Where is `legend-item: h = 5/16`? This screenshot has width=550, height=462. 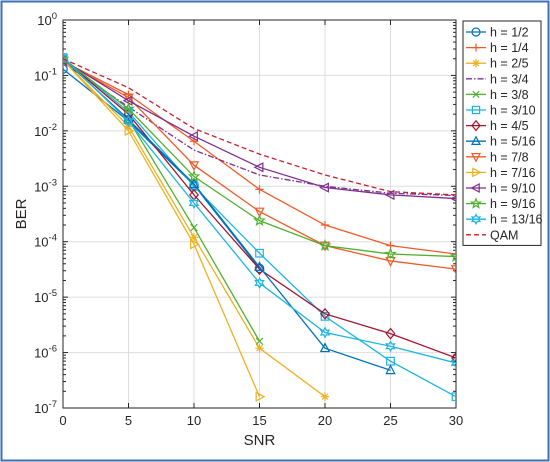 legend-item: h = 5/16 is located at coordinates (501, 142).